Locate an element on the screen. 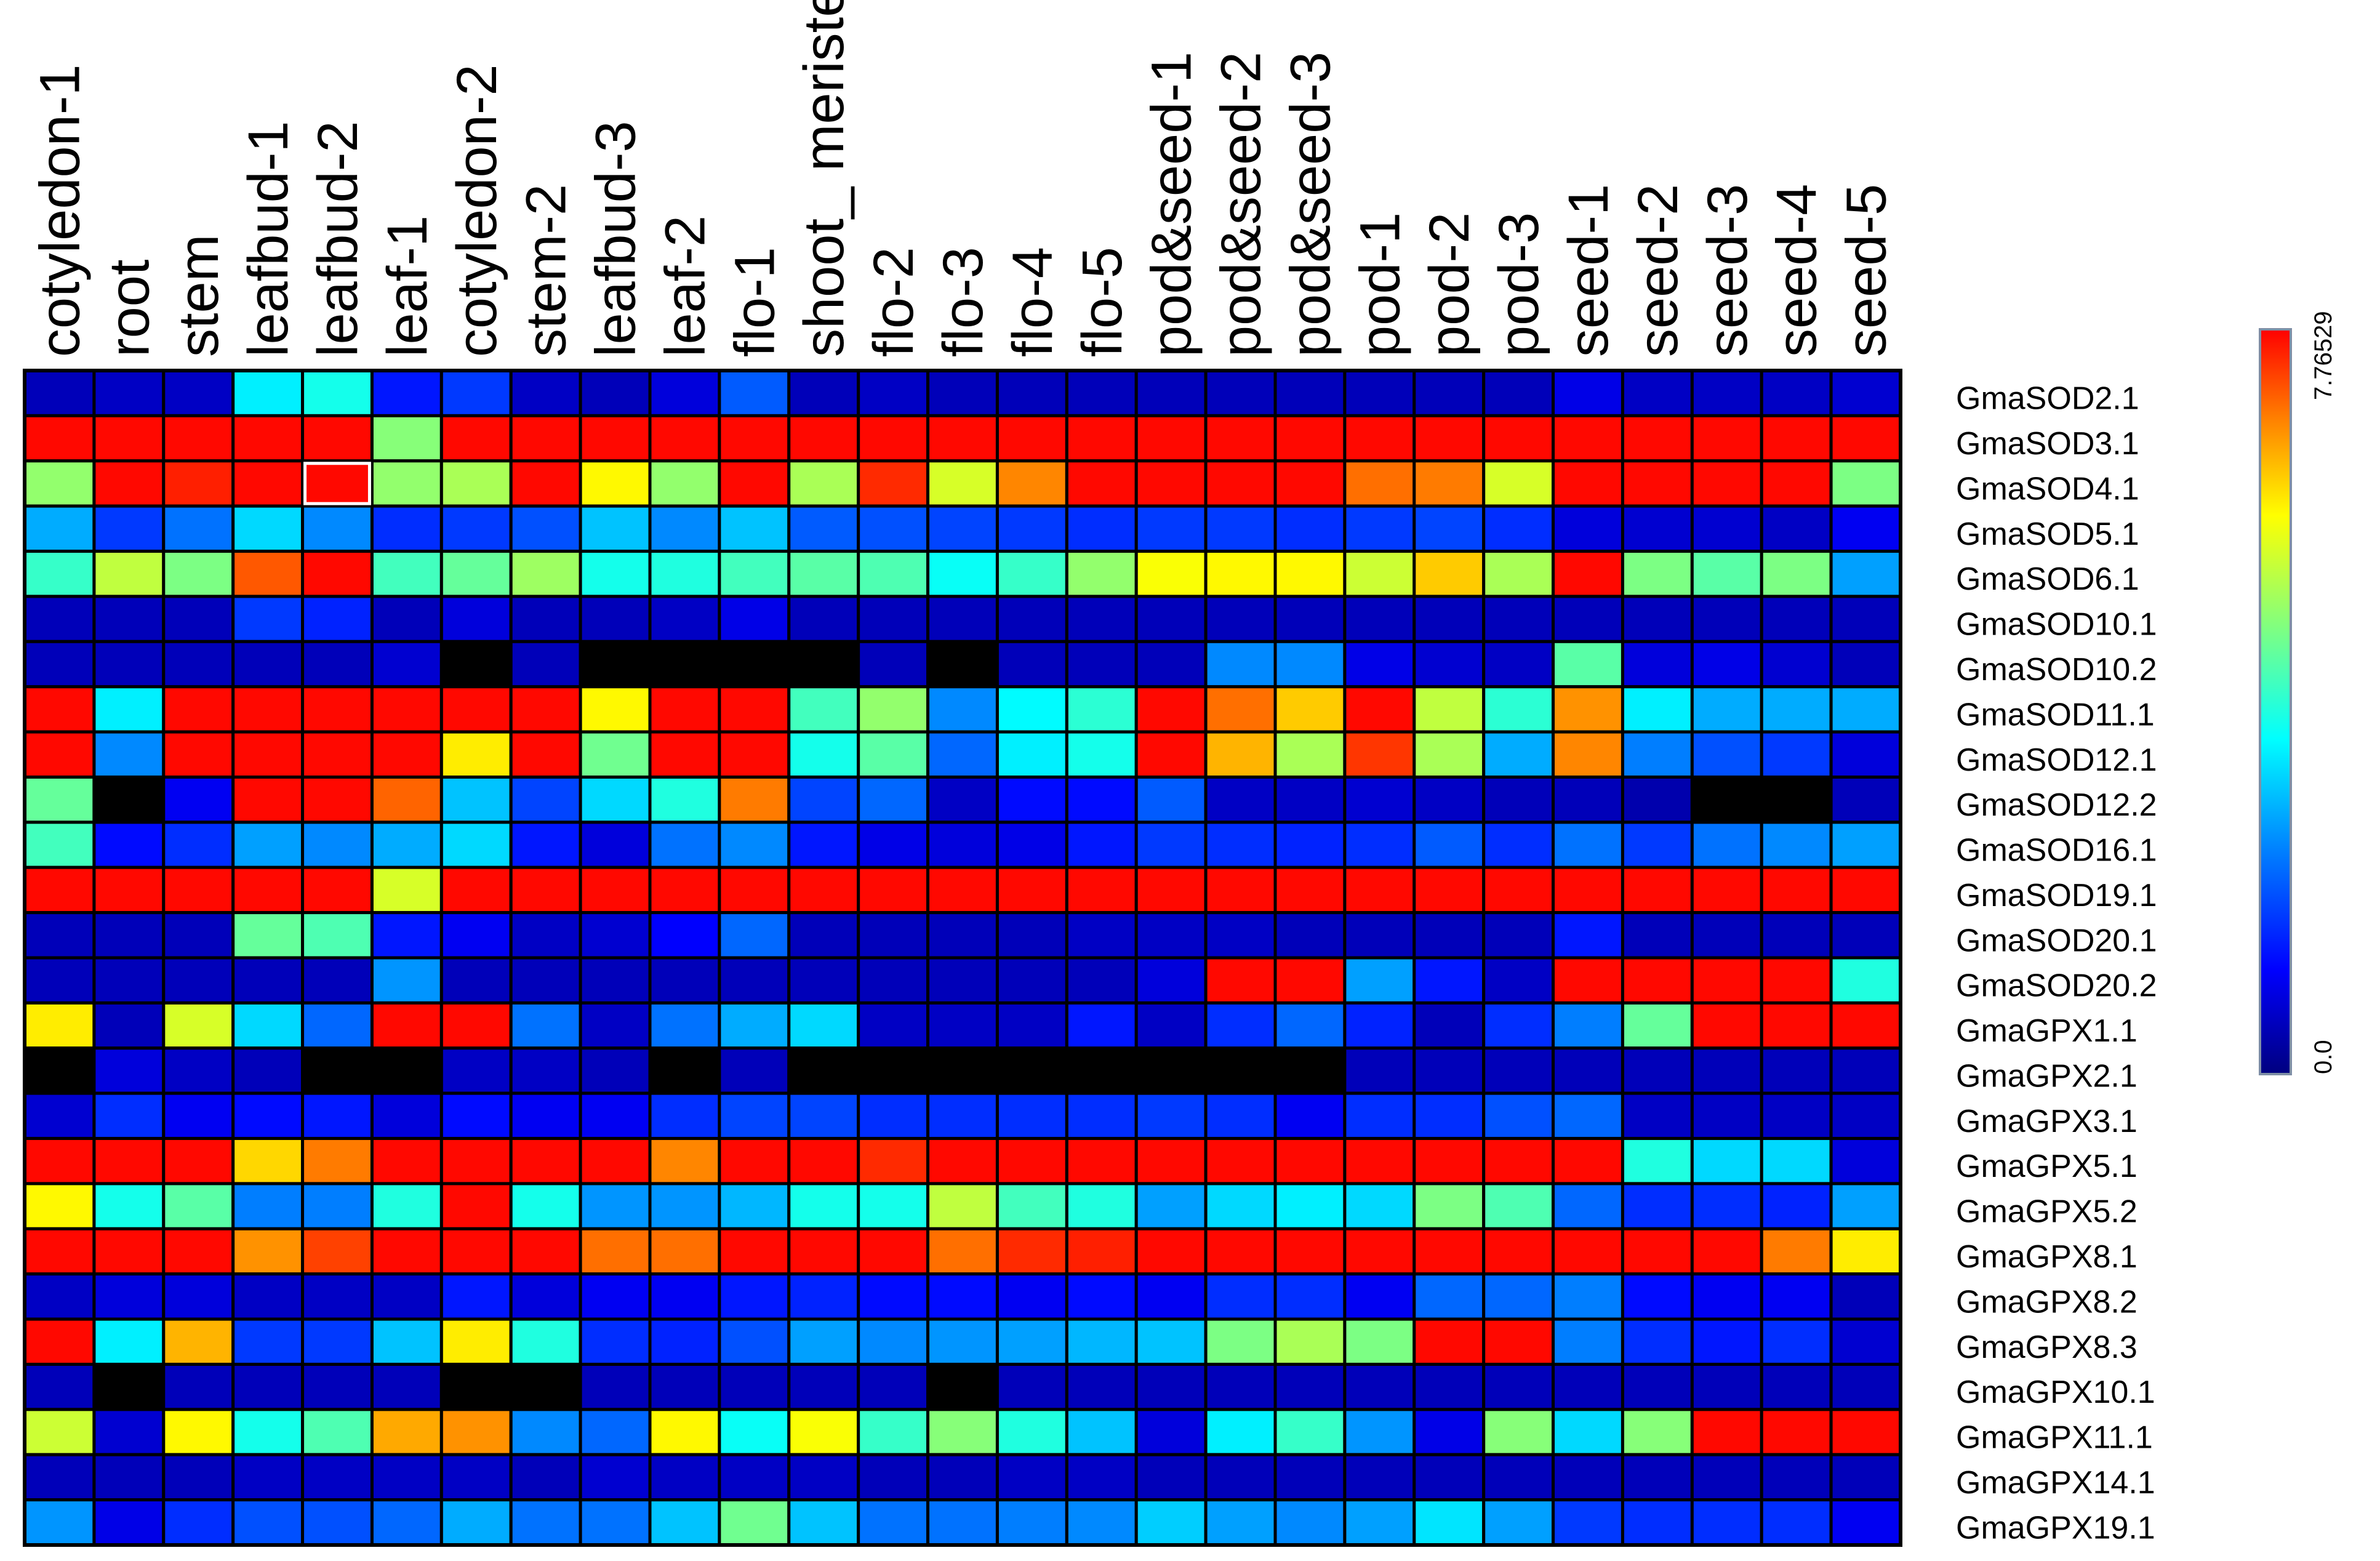  row-label: GmaGPX8.3 is located at coordinates (2047, 1347).